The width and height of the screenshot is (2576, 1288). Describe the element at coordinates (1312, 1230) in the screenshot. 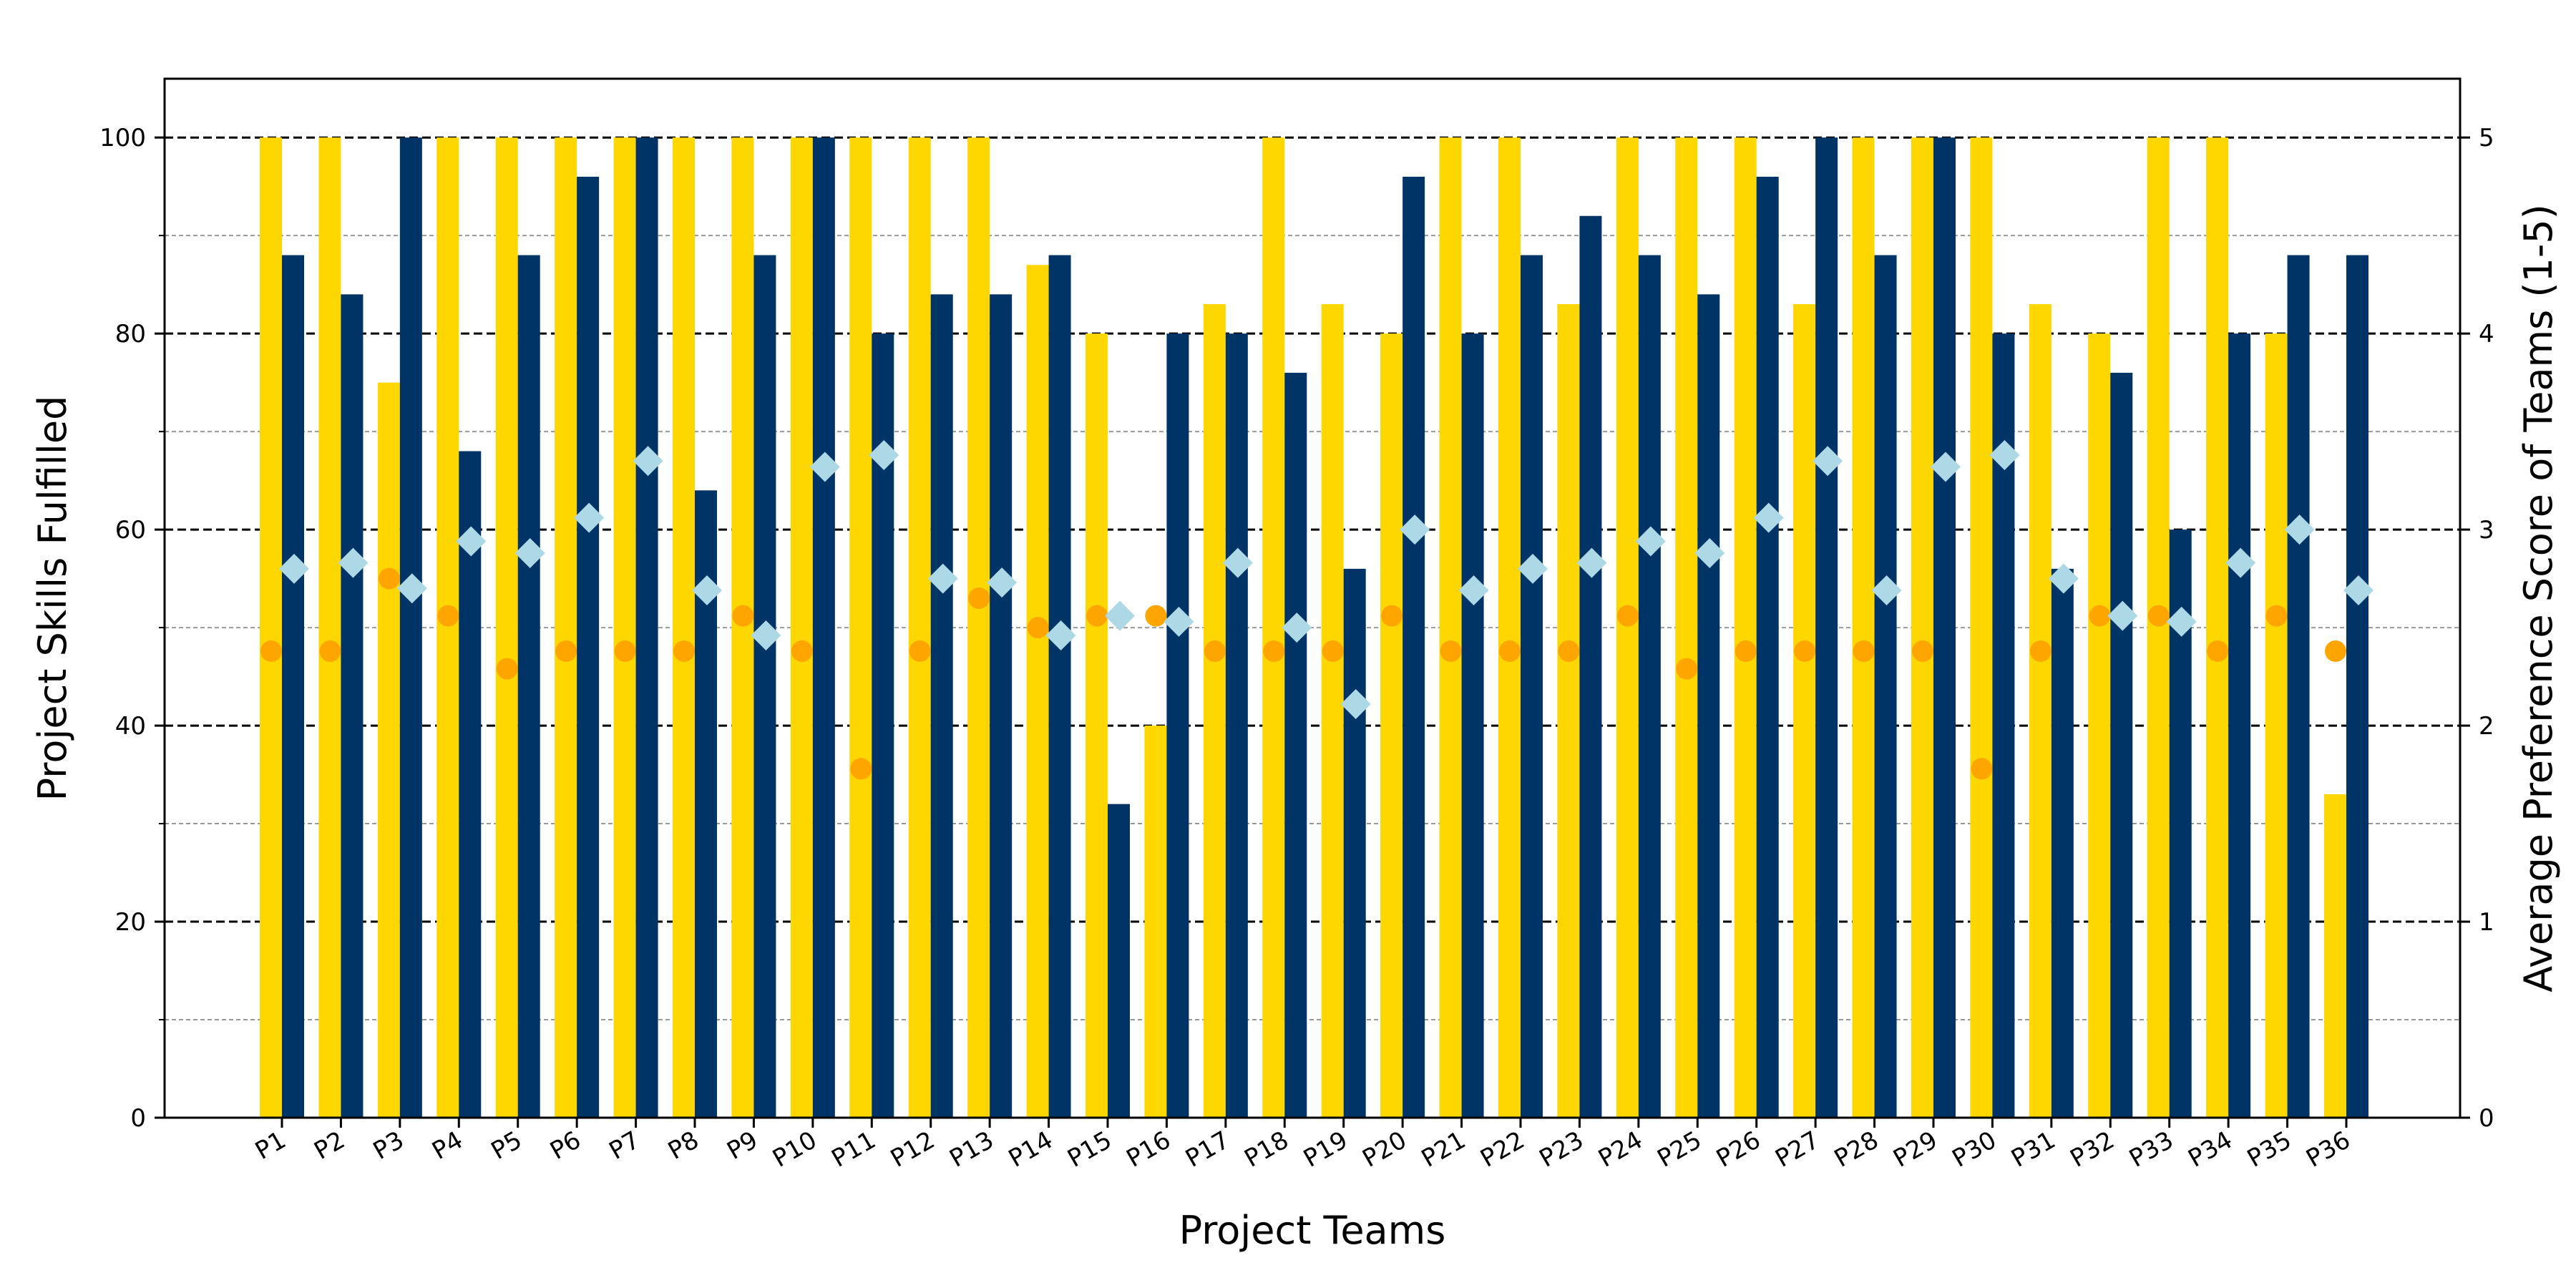

I see `x-axis-title: Project Teams` at that location.